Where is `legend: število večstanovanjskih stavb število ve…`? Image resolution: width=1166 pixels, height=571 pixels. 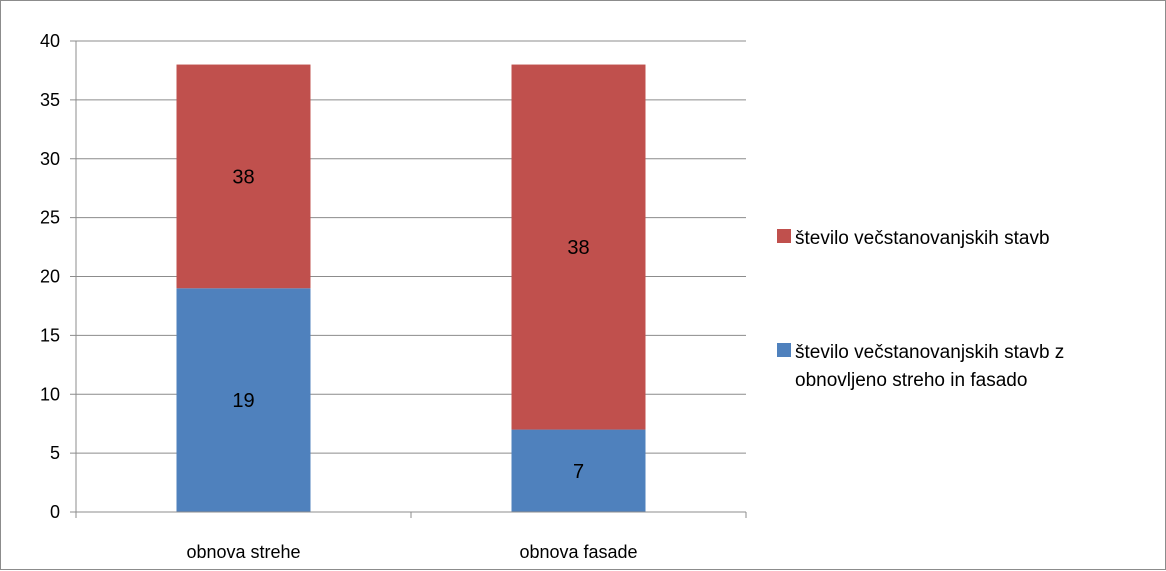
legend: število večstanovanjskih stavb število ve… is located at coordinates (920, 309).